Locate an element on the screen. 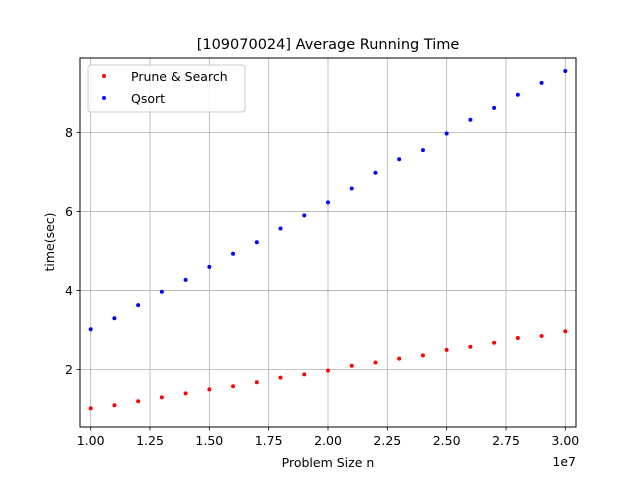  x-tick-label: 1.00 is located at coordinates (91, 440).